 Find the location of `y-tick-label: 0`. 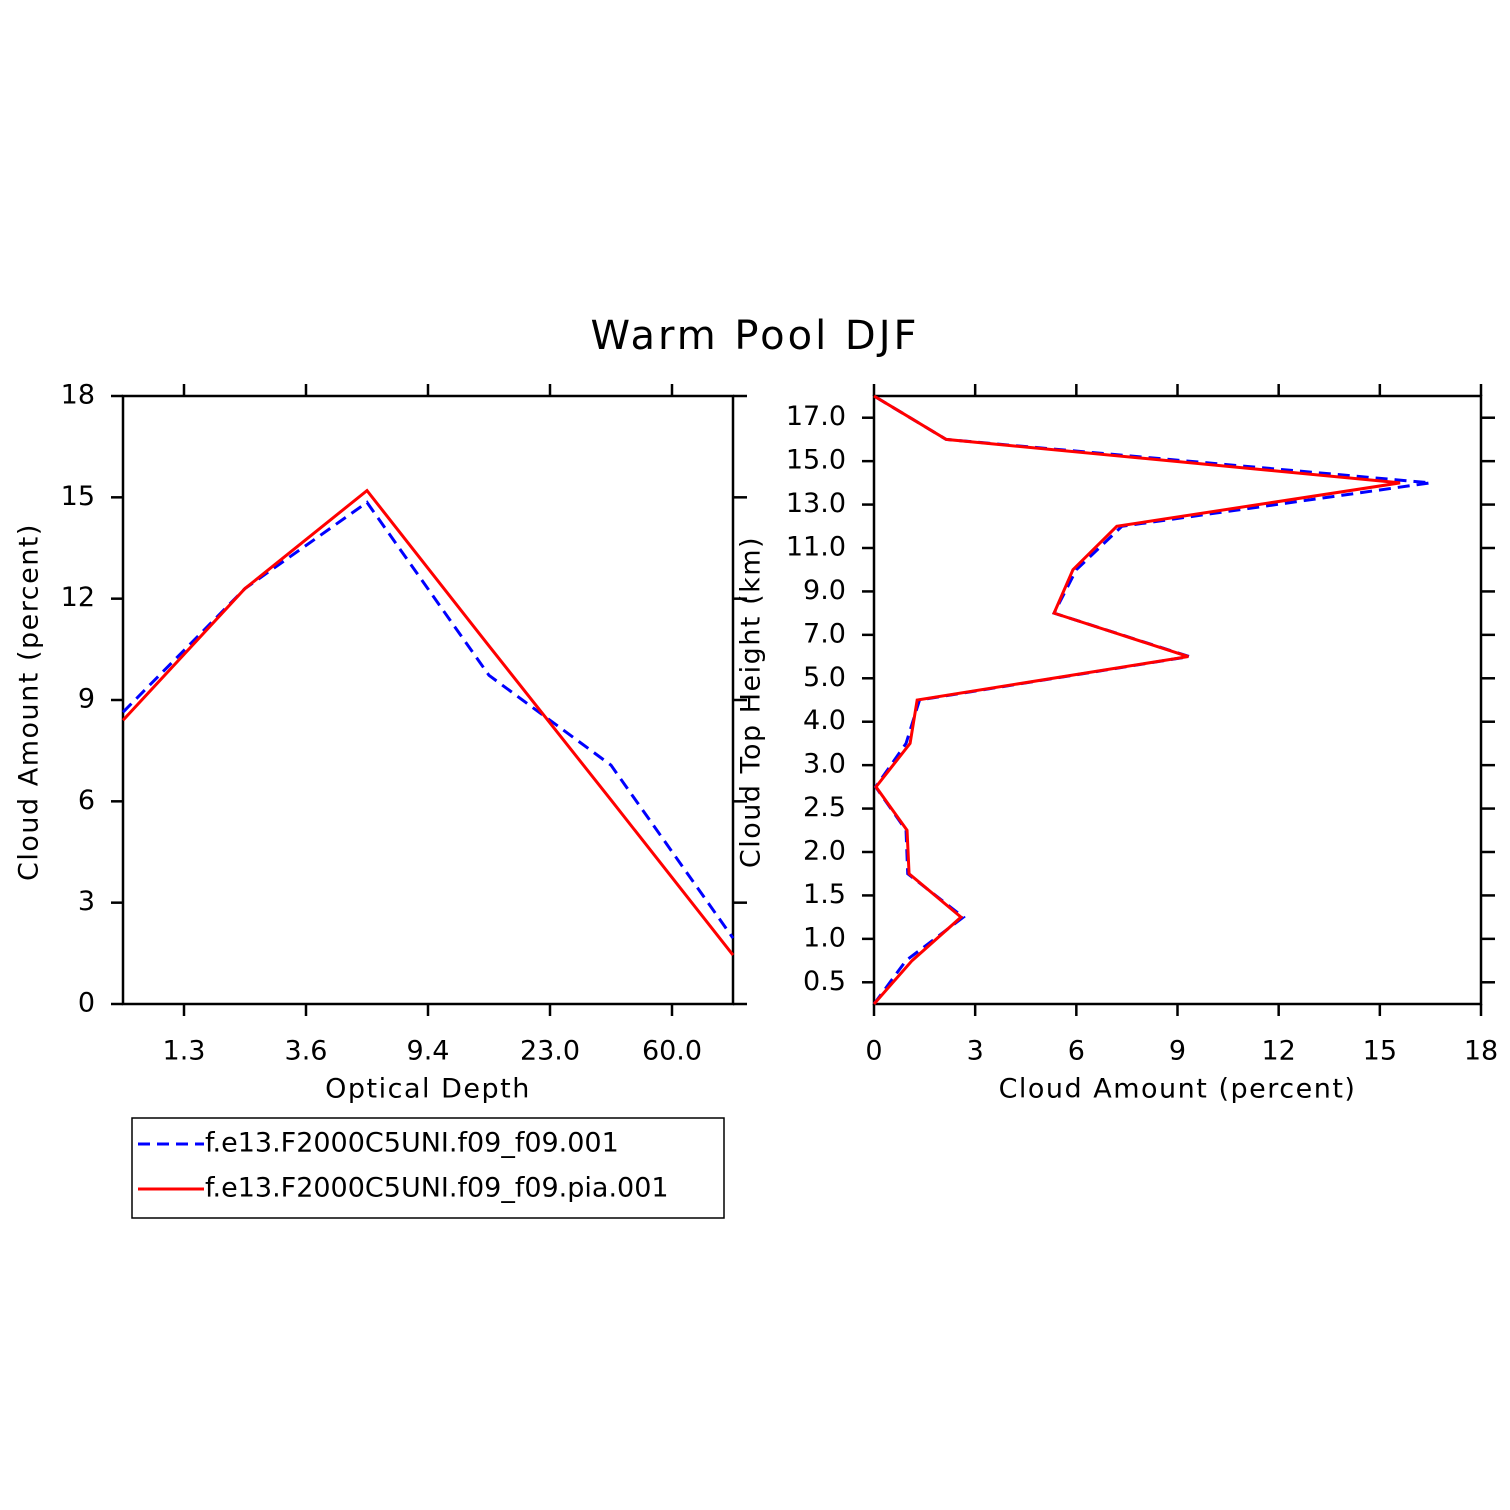

y-tick-label: 0 is located at coordinates (86, 1003).